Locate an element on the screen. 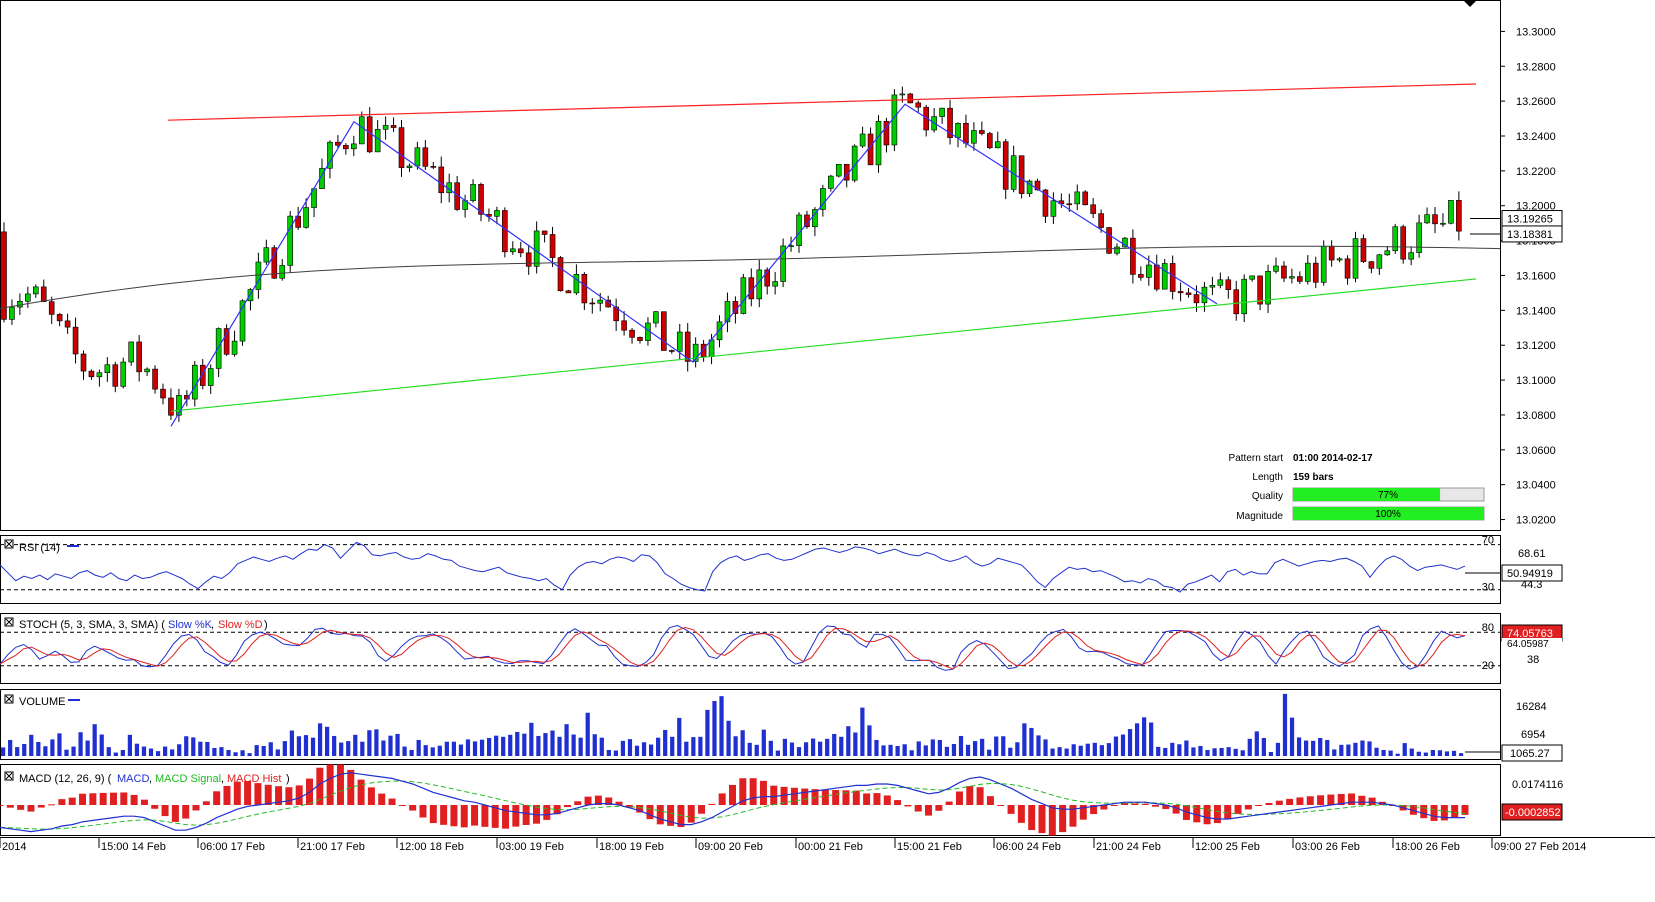 Image resolution: width=1655 pixels, height=902 pixels. rsi-line is located at coordinates (733, 567).